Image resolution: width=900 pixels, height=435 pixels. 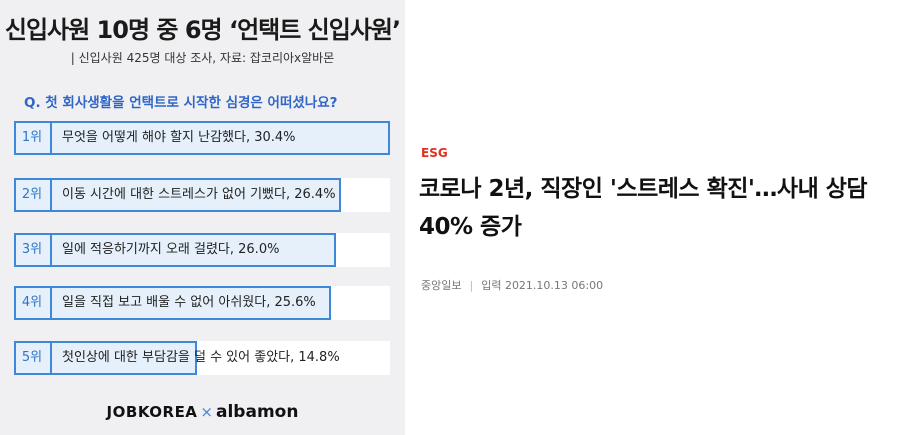 I want to click on rank-row: 4위 일을 직접 보고 배울 수 없어 아쉬웠다, 25.6%, so click(x=202, y=303).